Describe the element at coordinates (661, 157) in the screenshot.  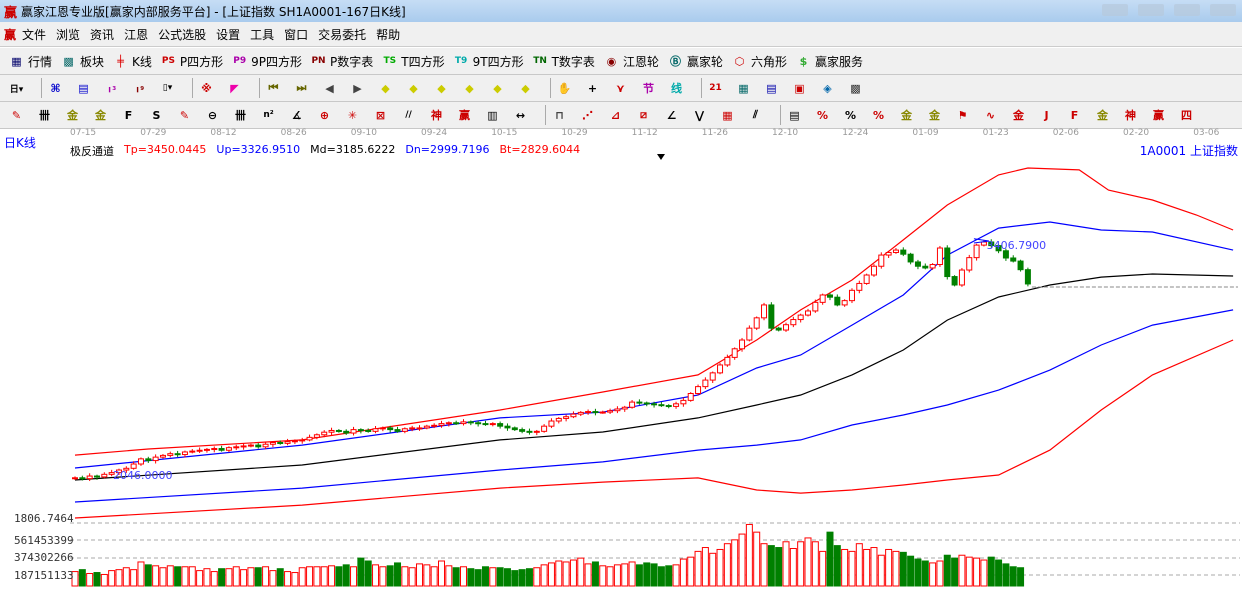
I see `dropdown-arrow-icon` at that location.